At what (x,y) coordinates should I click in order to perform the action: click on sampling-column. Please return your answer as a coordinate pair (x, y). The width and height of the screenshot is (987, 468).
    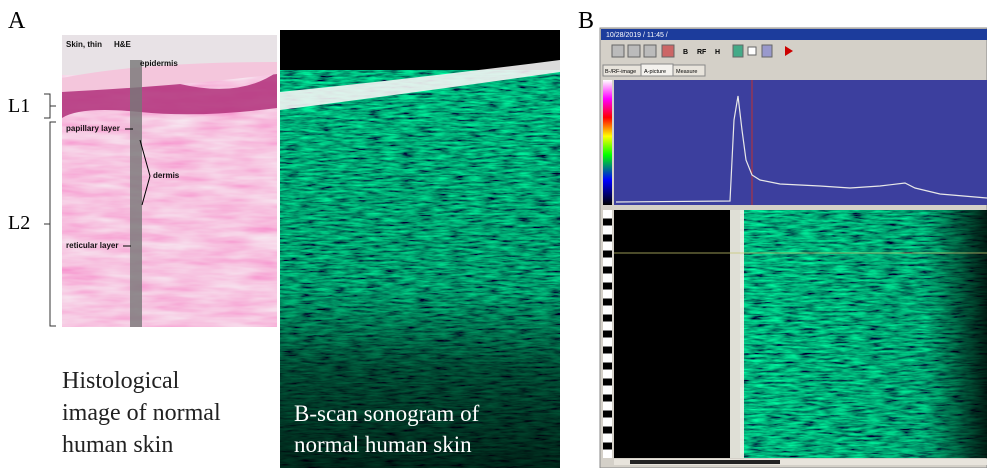
    Looking at the image, I should click on (136, 193).